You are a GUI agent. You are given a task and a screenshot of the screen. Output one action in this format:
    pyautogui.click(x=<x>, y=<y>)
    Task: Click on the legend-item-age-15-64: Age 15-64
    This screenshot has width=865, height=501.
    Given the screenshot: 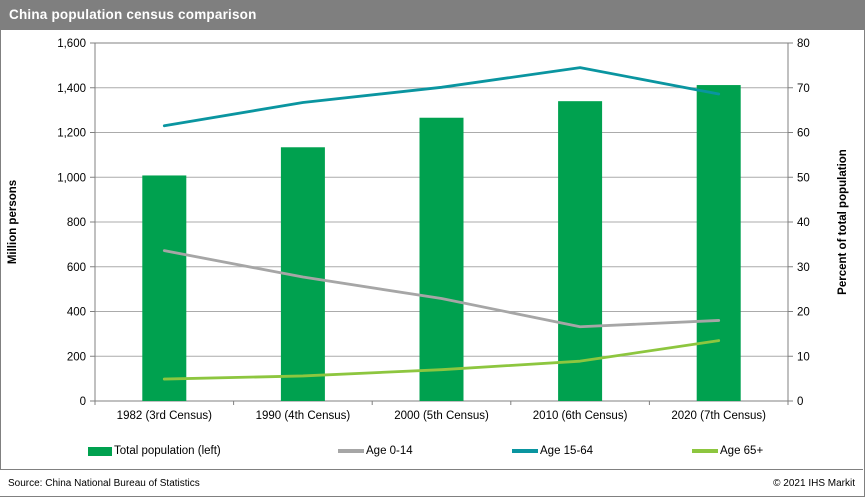 What is the action you would take?
    pyautogui.click(x=552, y=451)
    